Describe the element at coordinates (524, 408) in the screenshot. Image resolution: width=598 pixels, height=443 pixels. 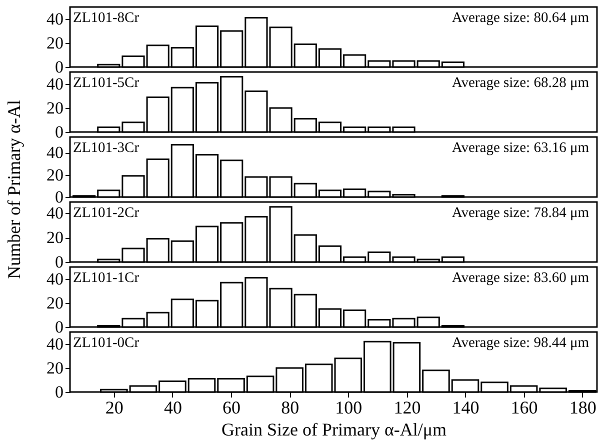
I see `x-tick-label: 160` at that location.